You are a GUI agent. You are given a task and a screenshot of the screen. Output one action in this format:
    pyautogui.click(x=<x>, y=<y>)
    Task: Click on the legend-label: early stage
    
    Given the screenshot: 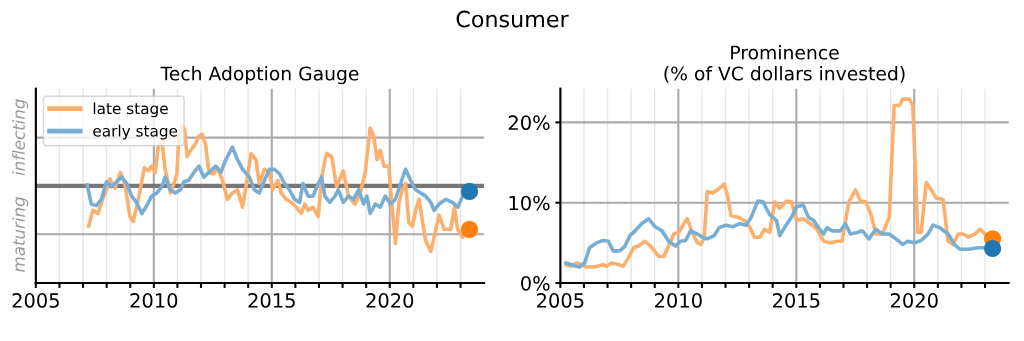 What is the action you would take?
    pyautogui.click(x=135, y=132)
    